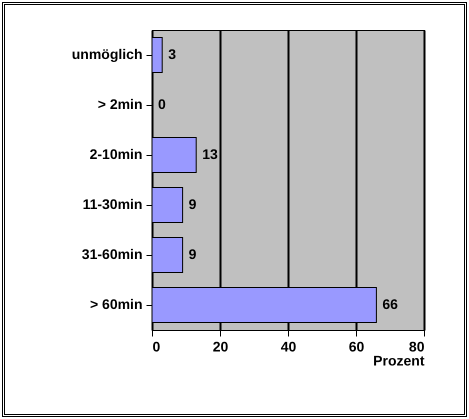 The width and height of the screenshot is (469, 419). I want to click on x-tick-label: 80, so click(416, 346).